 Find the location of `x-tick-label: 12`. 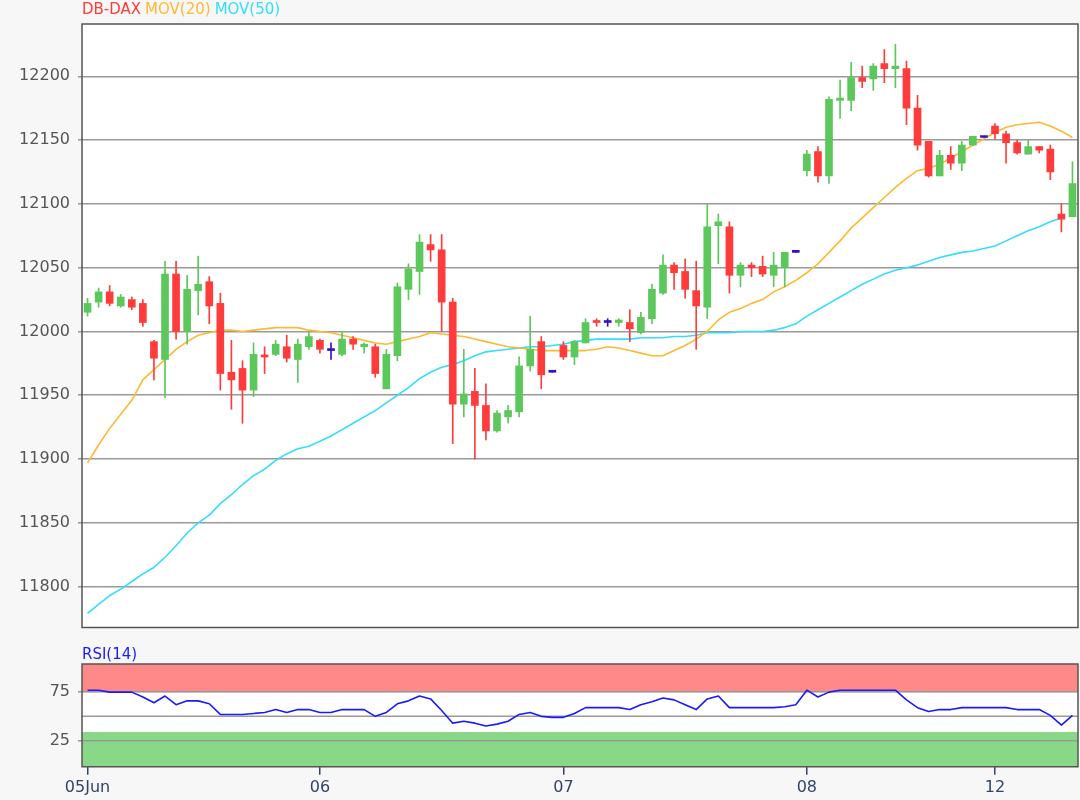

x-tick-label: 12 is located at coordinates (995, 786).